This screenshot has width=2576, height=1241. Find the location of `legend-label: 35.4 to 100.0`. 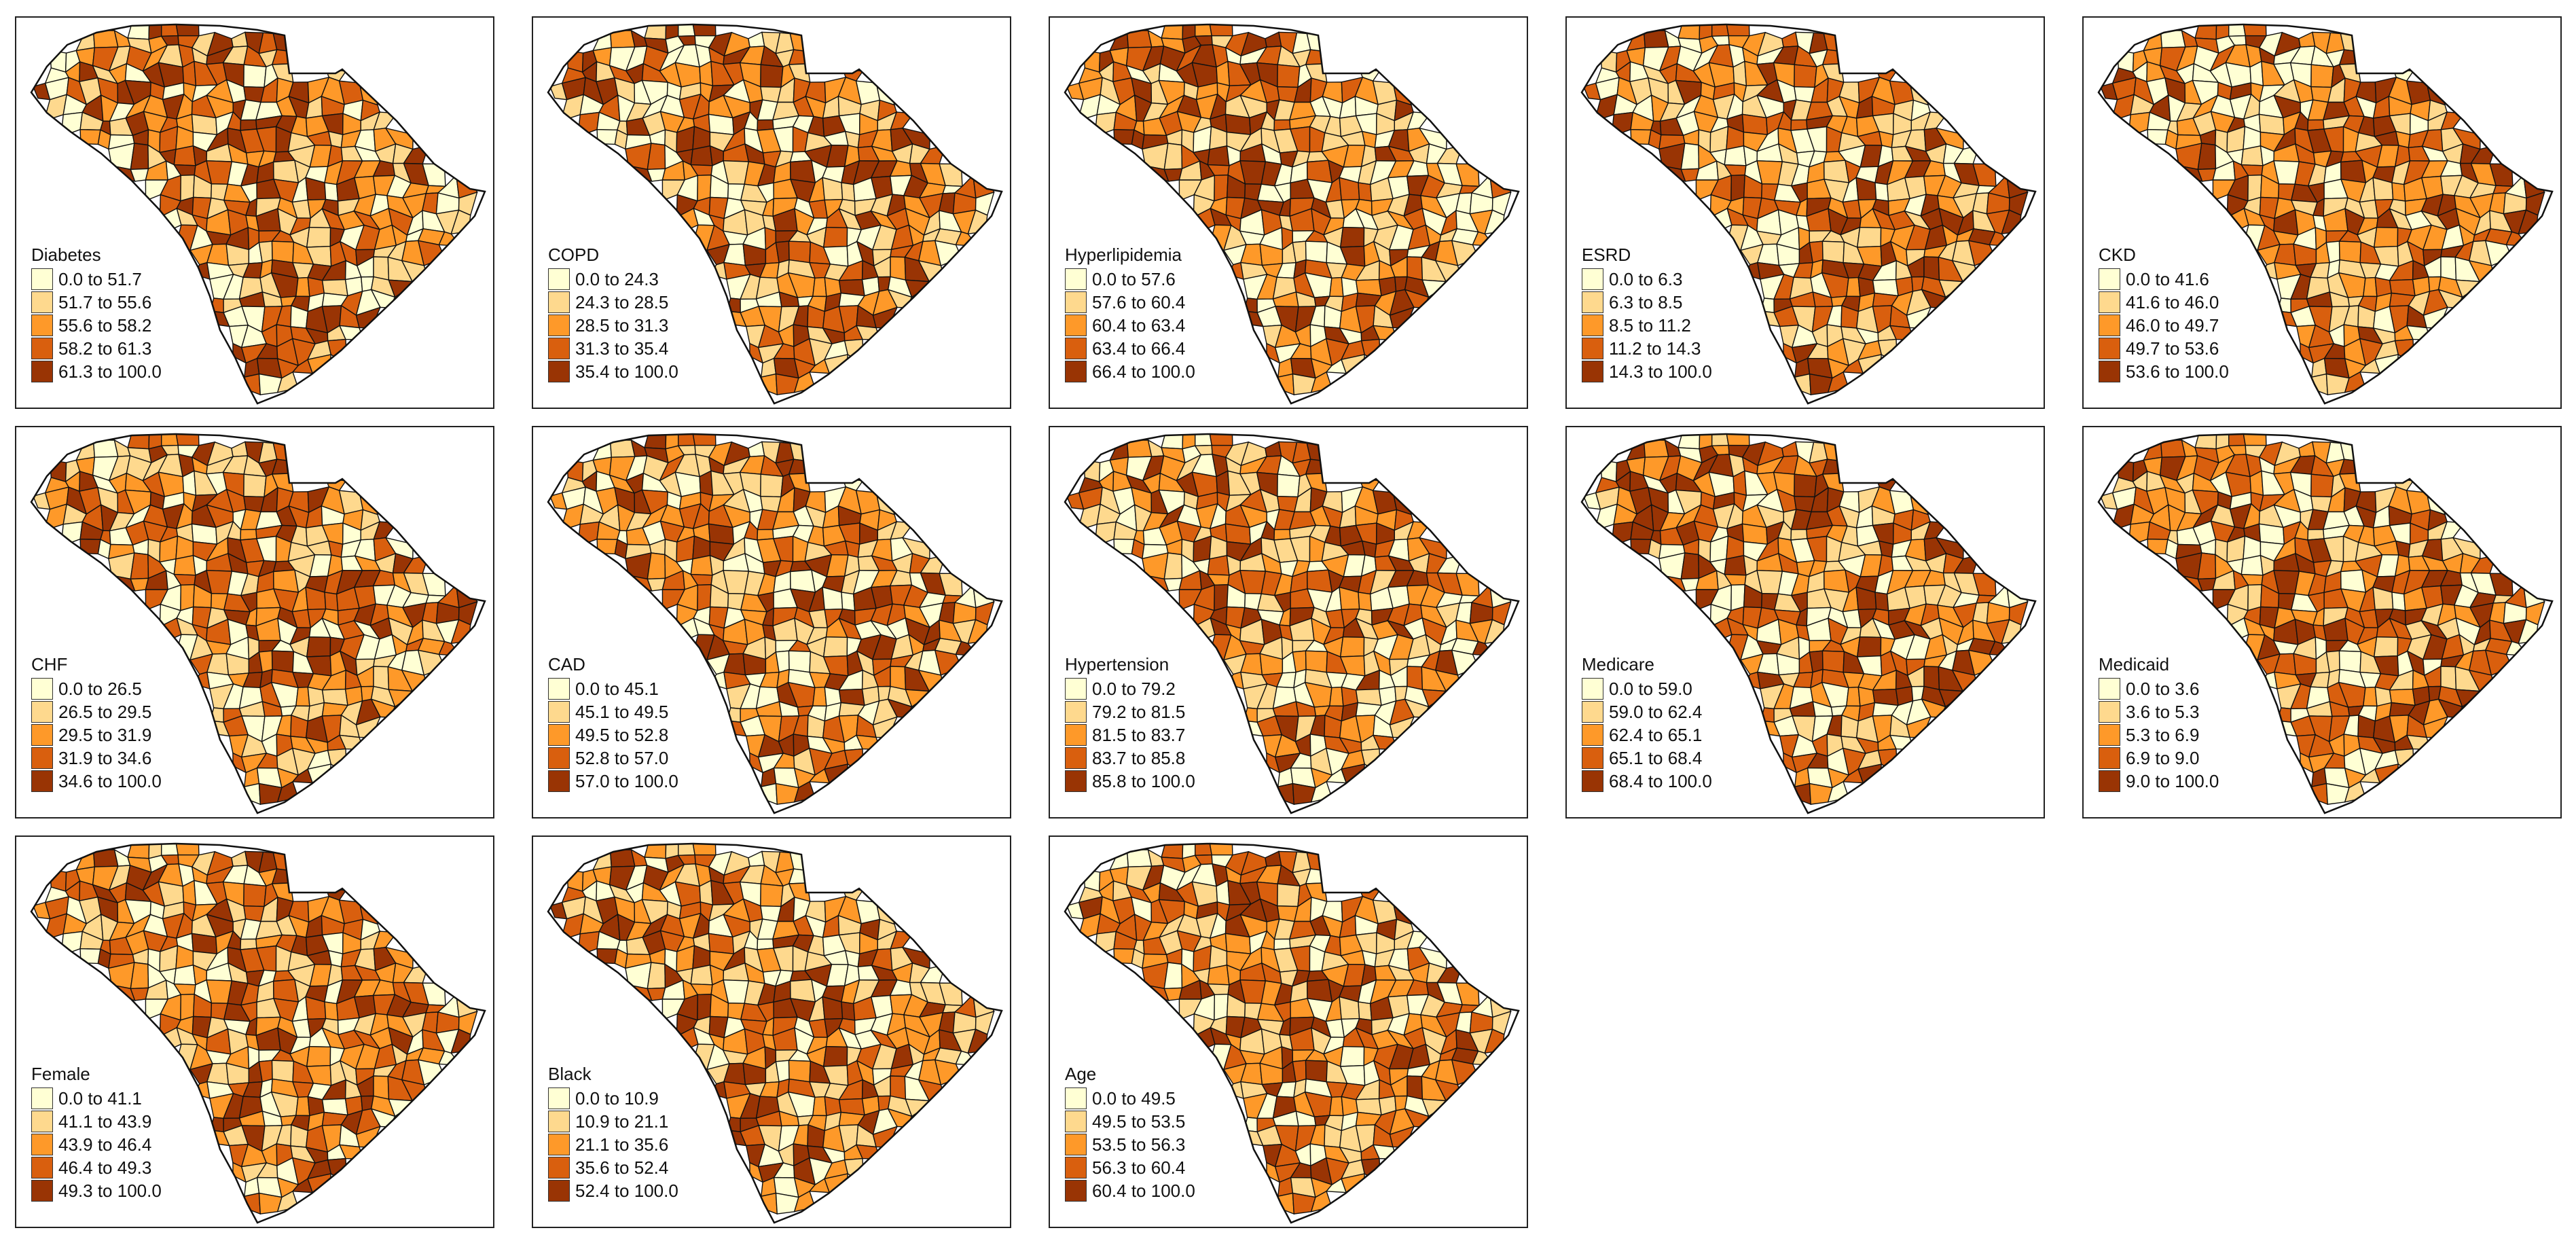

legend-label: 35.4 to 100.0 is located at coordinates (626, 372).